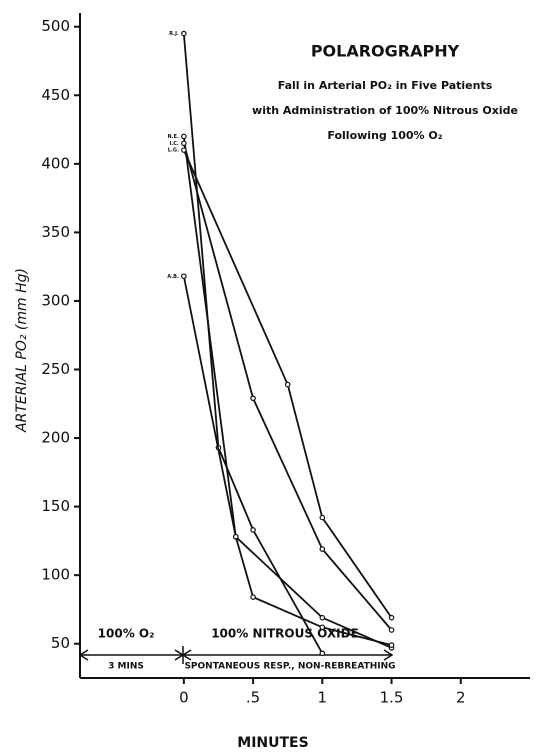 This screenshot has width=545, height=752. What do you see at coordinates (126, 667) in the screenshot?
I see `annotation: 3 MINS` at bounding box center [126, 667].